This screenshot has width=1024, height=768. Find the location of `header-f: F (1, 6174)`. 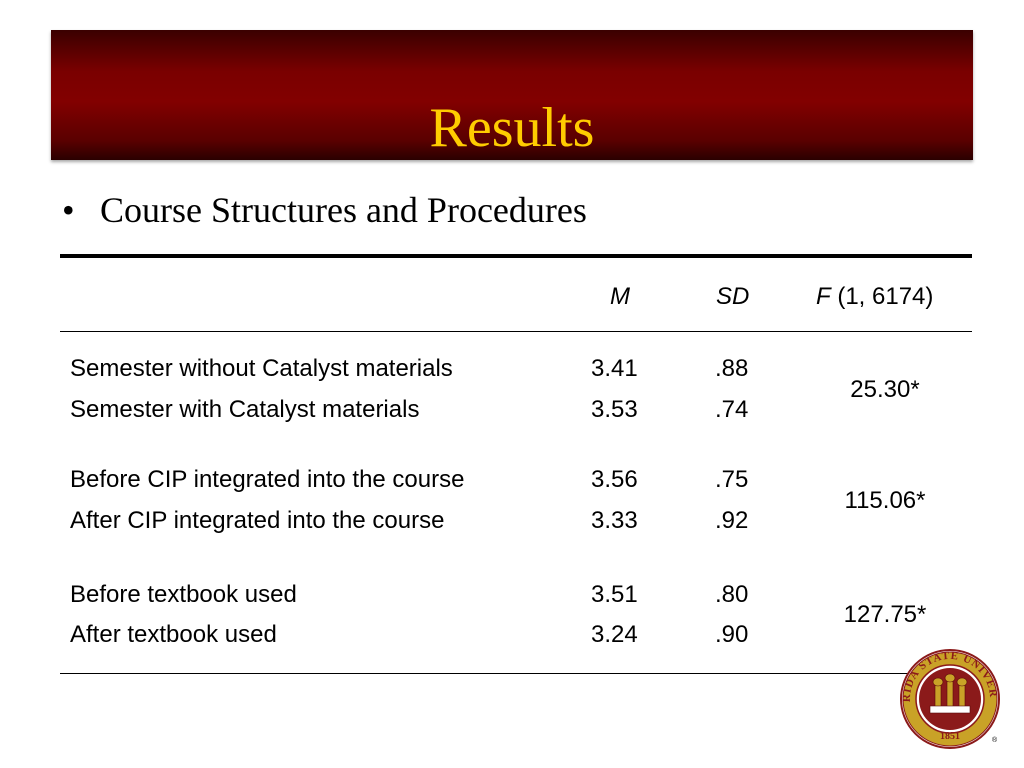

header-f: F (1, 6174) is located at coordinates (874, 297).